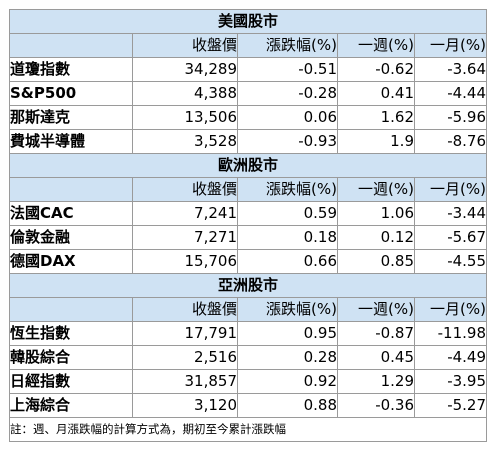 The image size is (502, 460). I want to click on index-name: 那斯達克, so click(71, 117).